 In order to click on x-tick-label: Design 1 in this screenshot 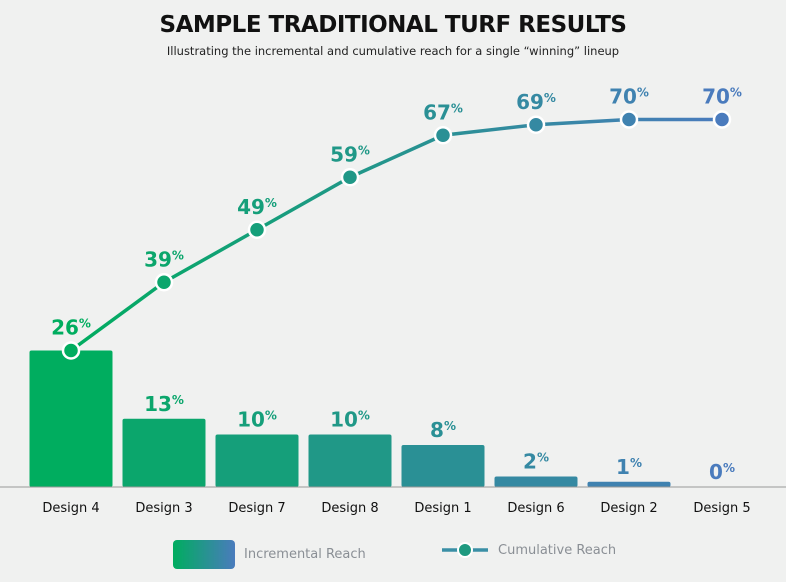, I will do `click(442, 508)`.